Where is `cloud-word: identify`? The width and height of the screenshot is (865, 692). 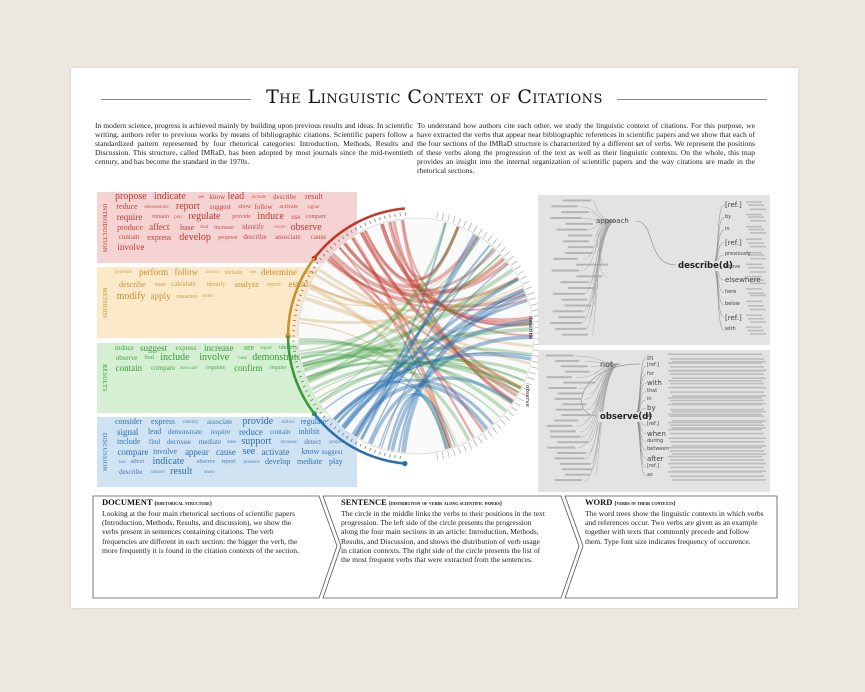
cloud-word: identify is located at coordinates (216, 284).